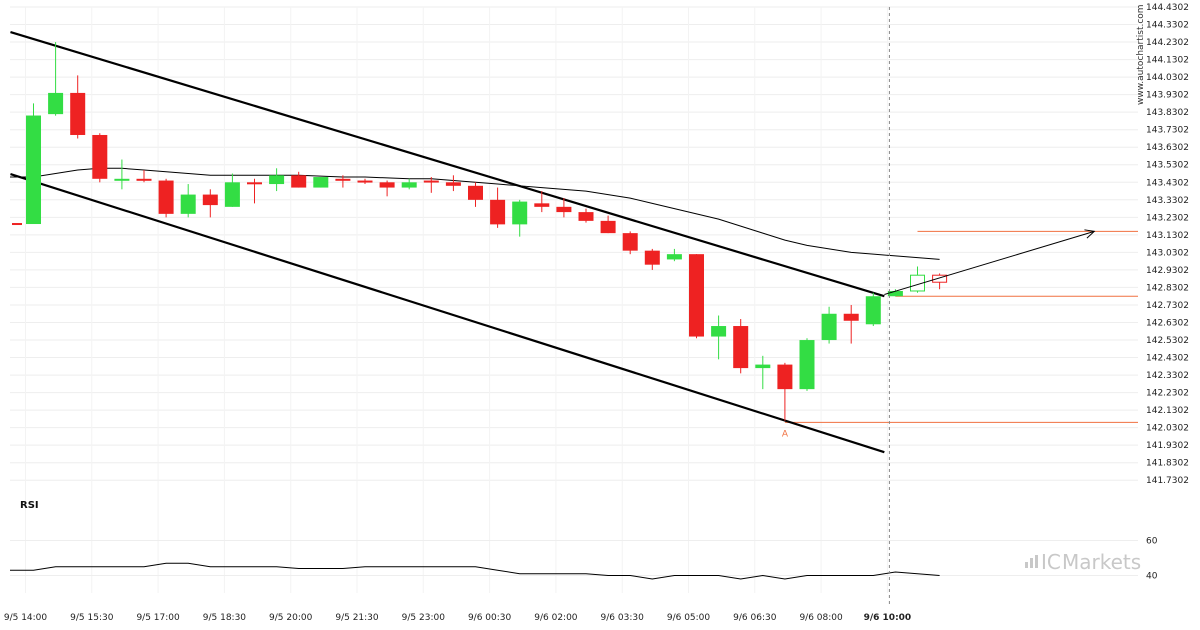  I want to click on y-tick-label: 142.0302, so click(1167, 429).